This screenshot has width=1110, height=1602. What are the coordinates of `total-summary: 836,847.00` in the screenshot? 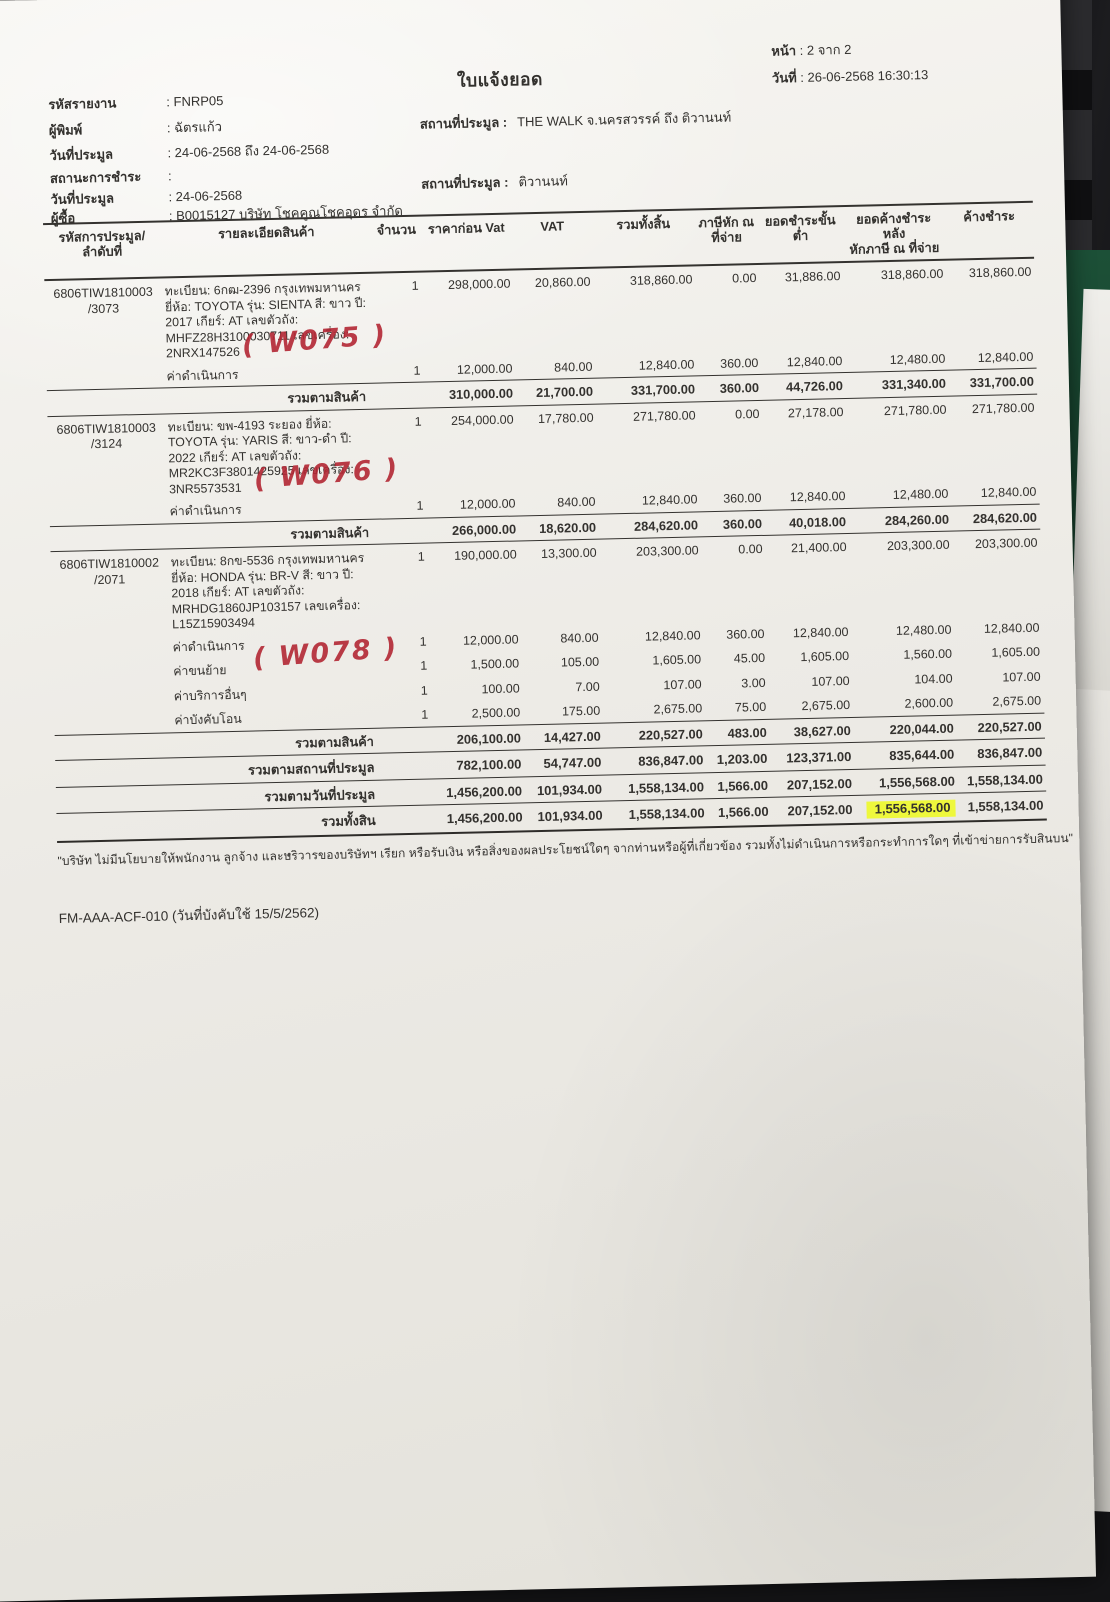 It's located at (671, 760).